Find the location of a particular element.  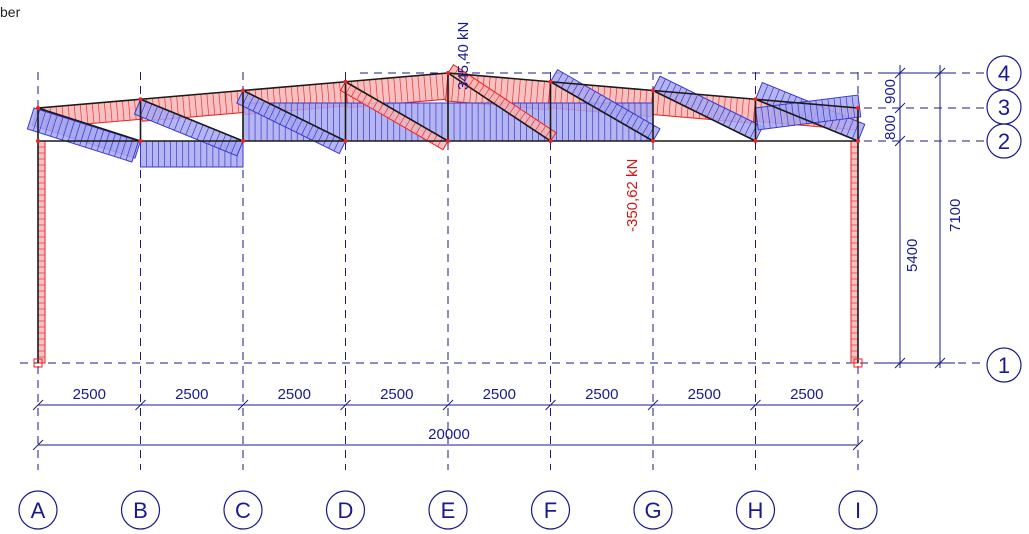

axis-label-D: D is located at coordinates (346, 510).